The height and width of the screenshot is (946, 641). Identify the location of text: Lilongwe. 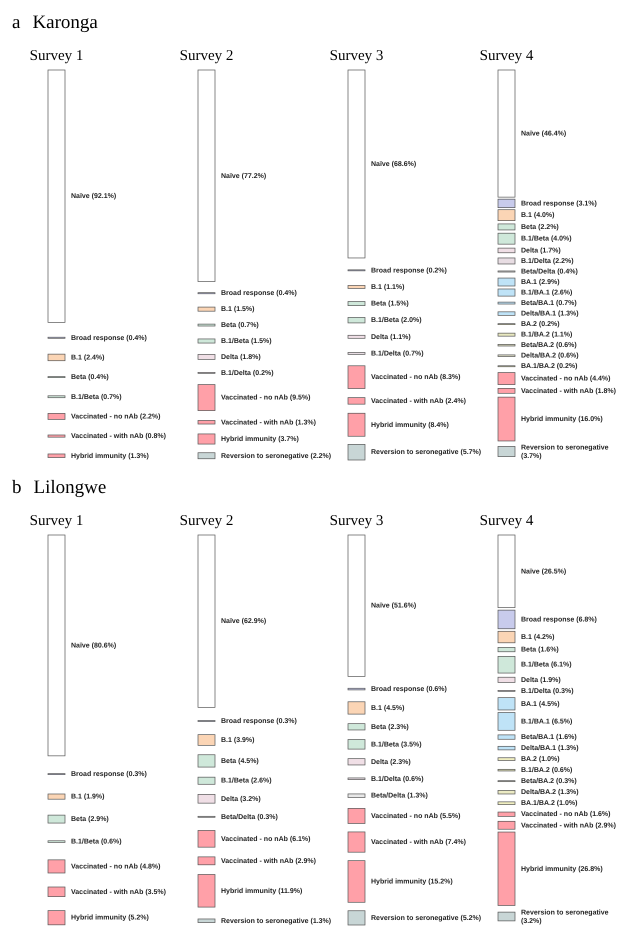
(70, 487).